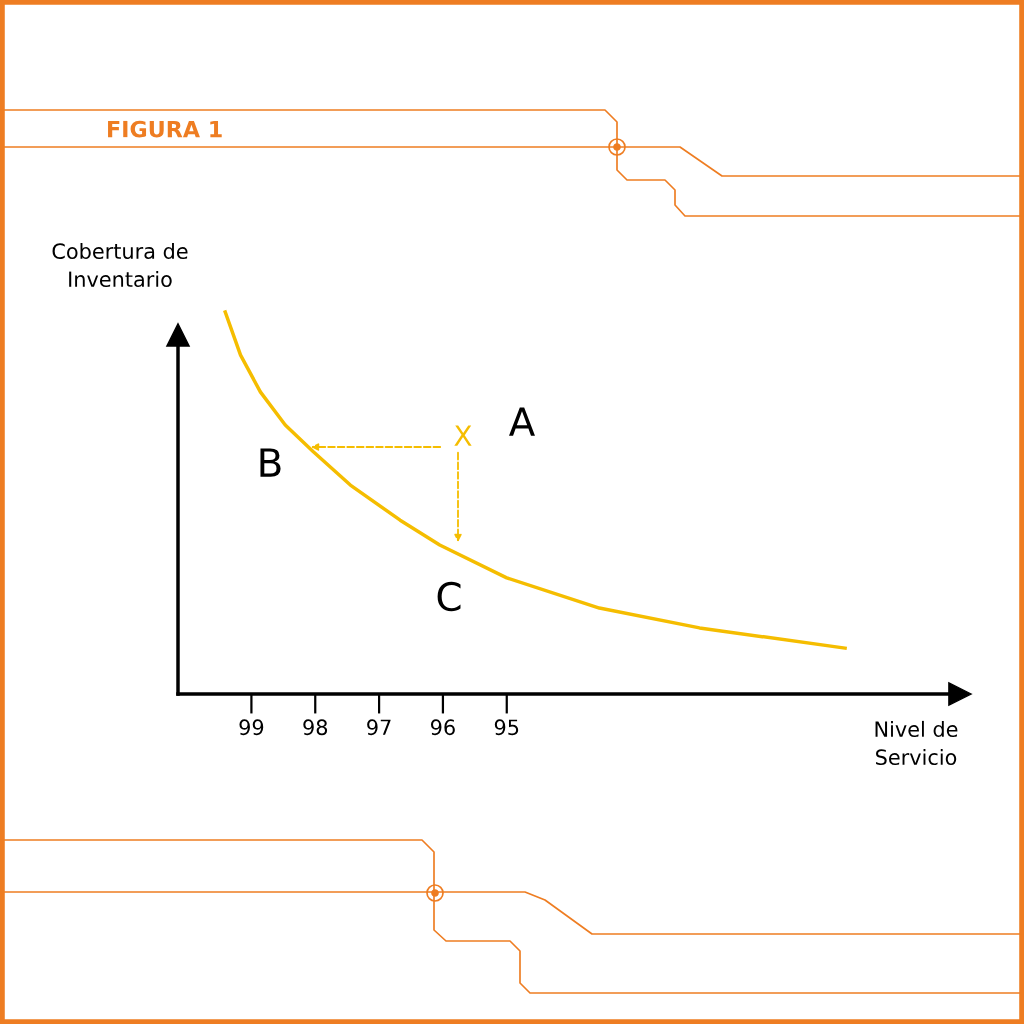  What do you see at coordinates (315, 727) in the screenshot?
I see `x-tick-label: 98` at bounding box center [315, 727].